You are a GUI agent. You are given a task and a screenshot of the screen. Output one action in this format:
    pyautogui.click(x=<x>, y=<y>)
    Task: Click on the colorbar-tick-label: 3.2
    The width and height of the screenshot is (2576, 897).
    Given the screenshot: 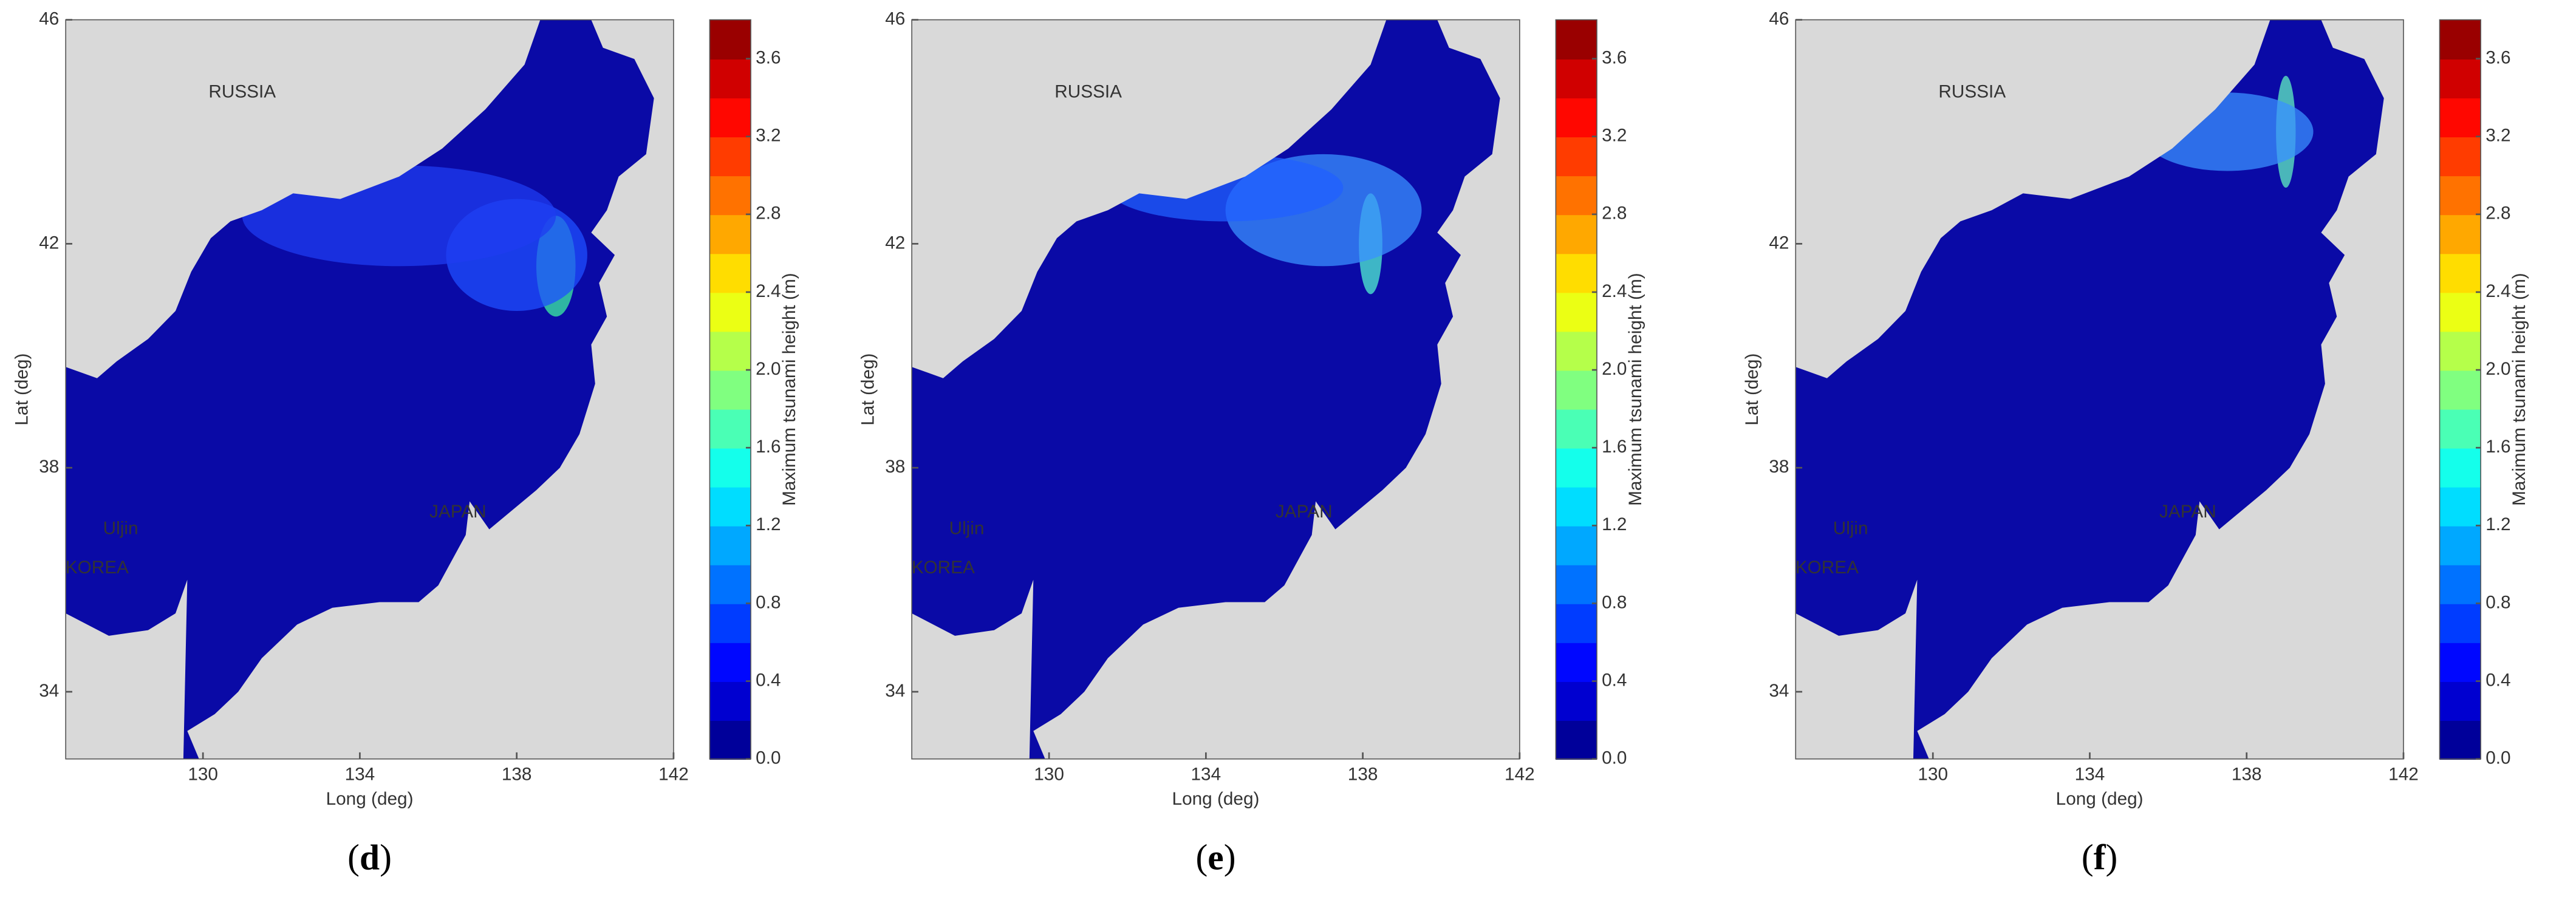 What is the action you would take?
    pyautogui.click(x=1614, y=136)
    